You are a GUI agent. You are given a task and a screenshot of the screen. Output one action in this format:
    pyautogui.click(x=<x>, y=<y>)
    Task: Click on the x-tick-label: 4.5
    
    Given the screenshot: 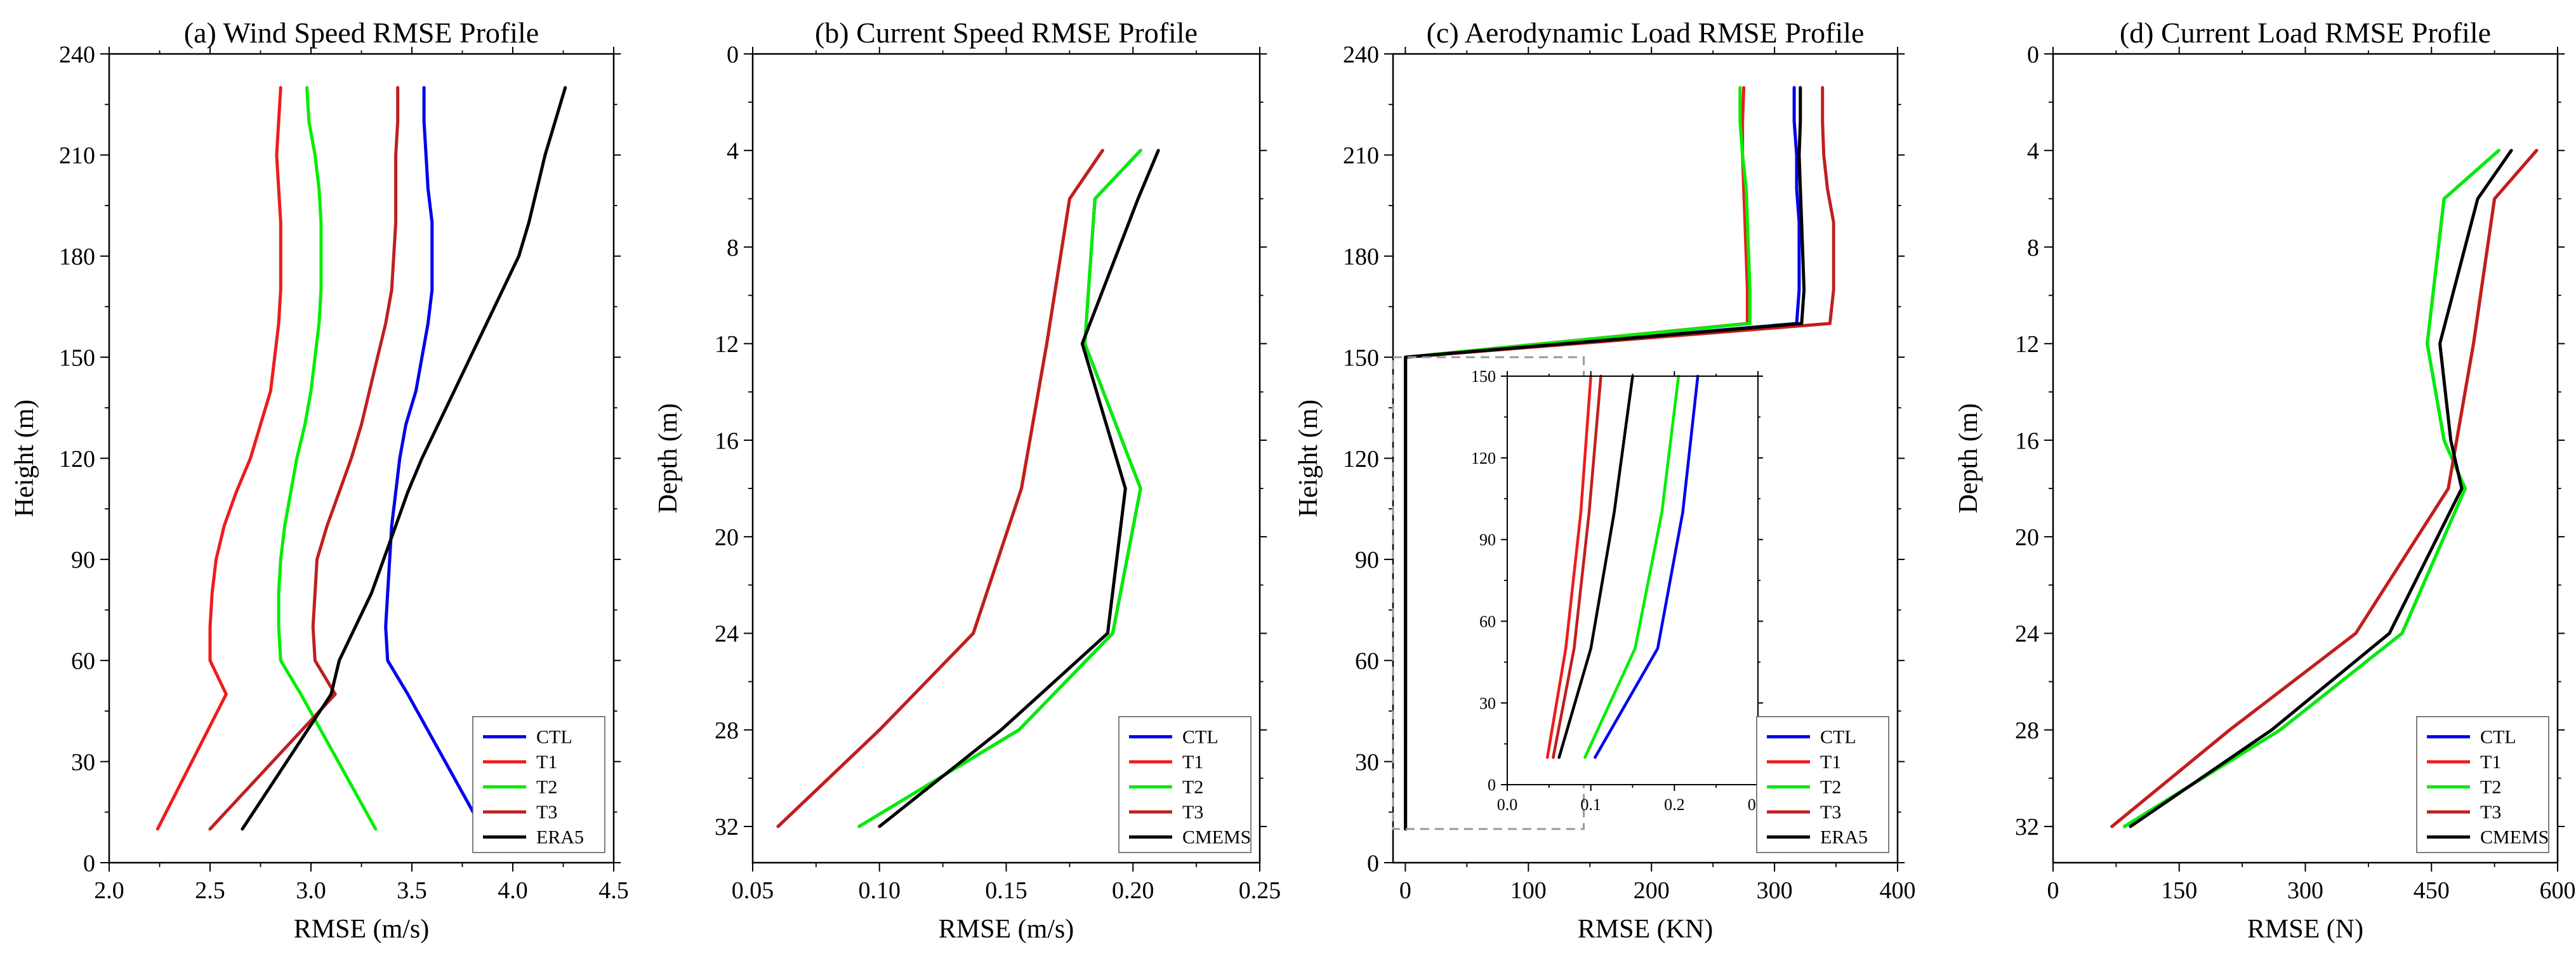 What is the action you would take?
    pyautogui.click(x=613, y=890)
    